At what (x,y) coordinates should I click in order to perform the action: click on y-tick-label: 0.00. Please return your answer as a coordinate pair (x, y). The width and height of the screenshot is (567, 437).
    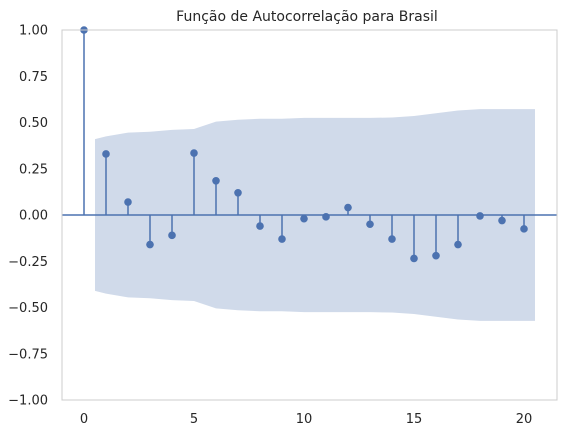
    Looking at the image, I should click on (33, 216).